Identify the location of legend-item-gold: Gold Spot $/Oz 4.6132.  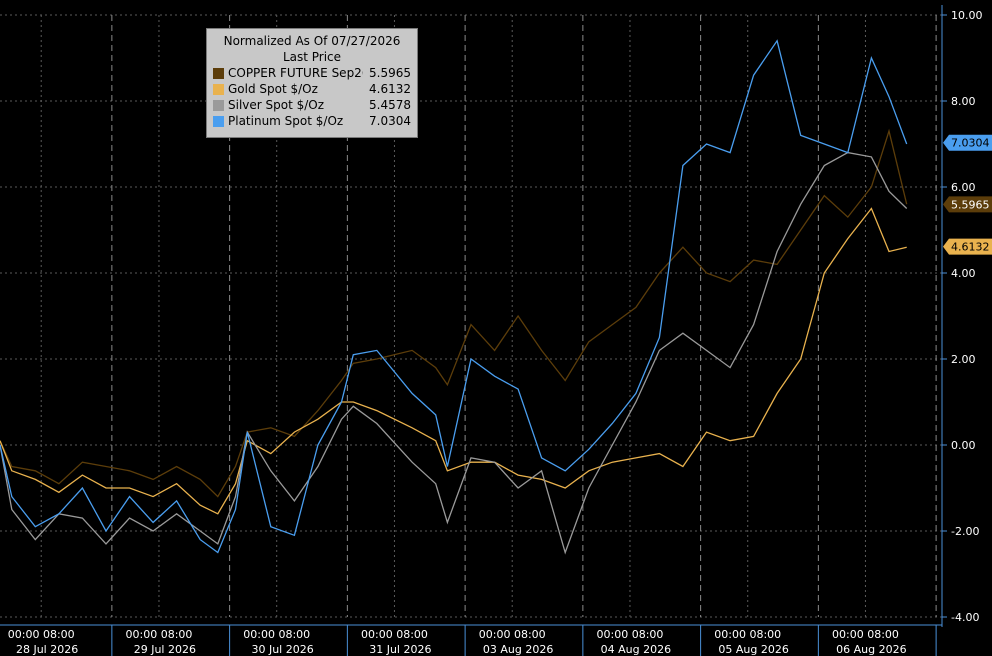
(312, 89).